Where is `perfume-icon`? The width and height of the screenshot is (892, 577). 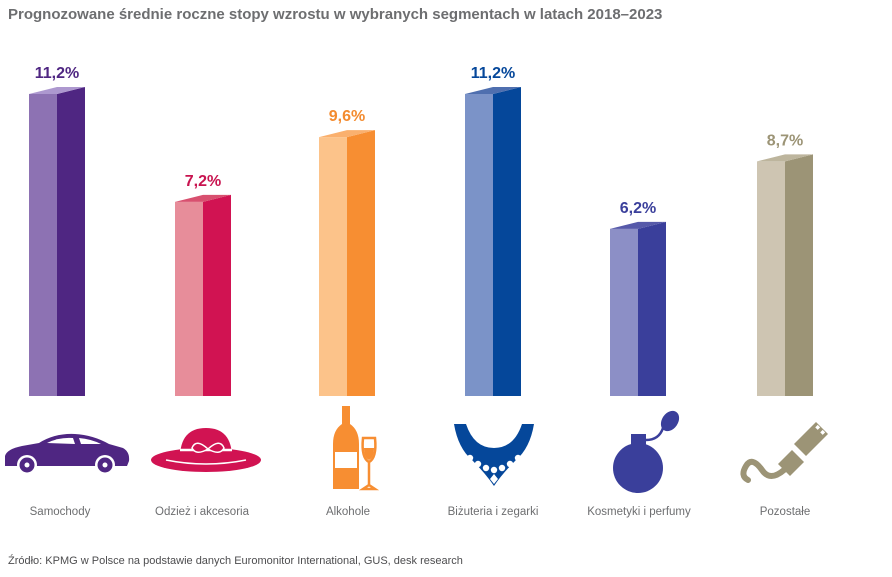 perfume-icon is located at coordinates (646, 451).